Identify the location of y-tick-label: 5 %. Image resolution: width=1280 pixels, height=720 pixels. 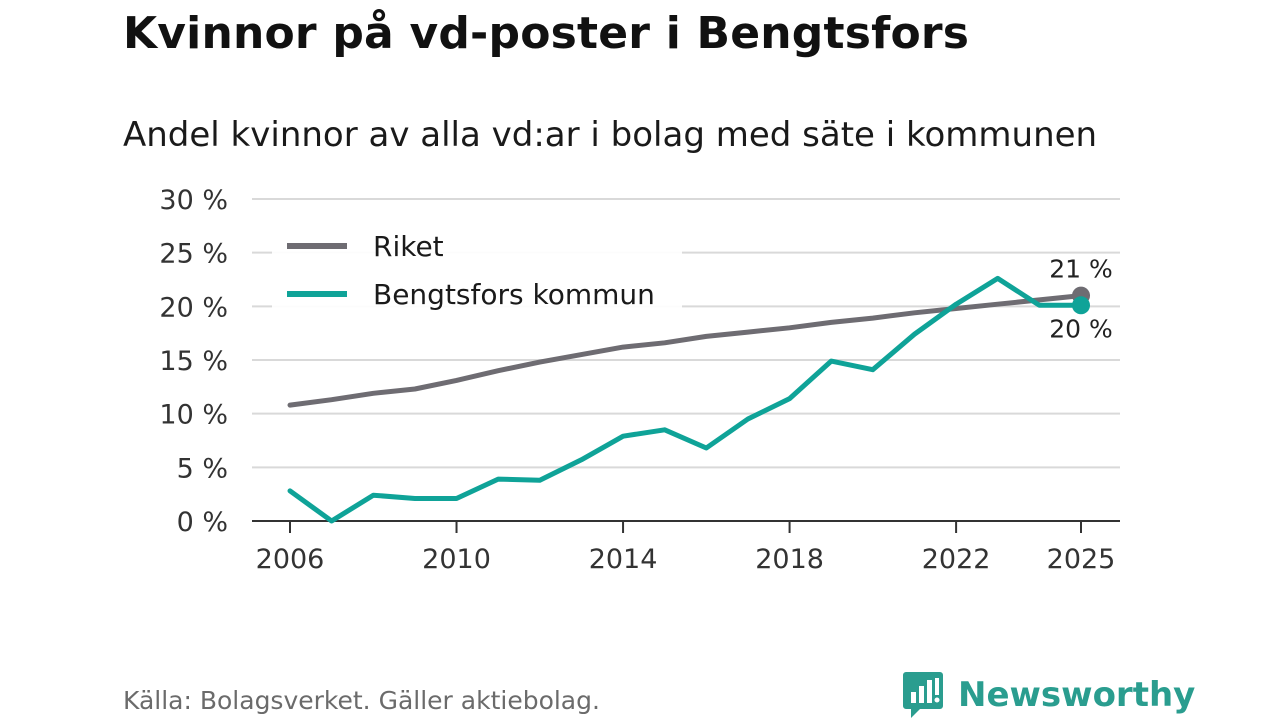
(202, 468).